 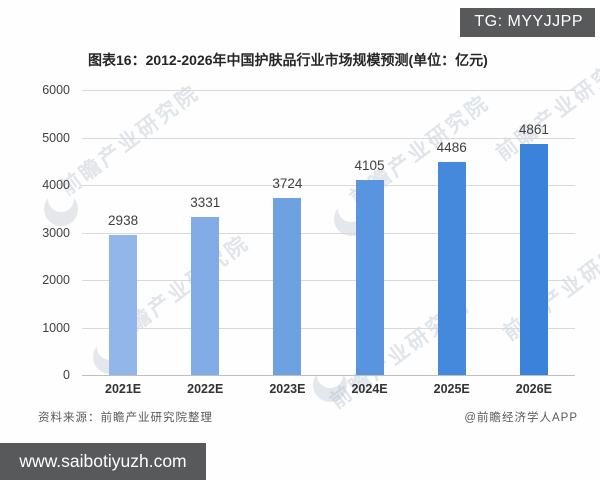 What do you see at coordinates (287, 184) in the screenshot?
I see `bar-value-label: 3724` at bounding box center [287, 184].